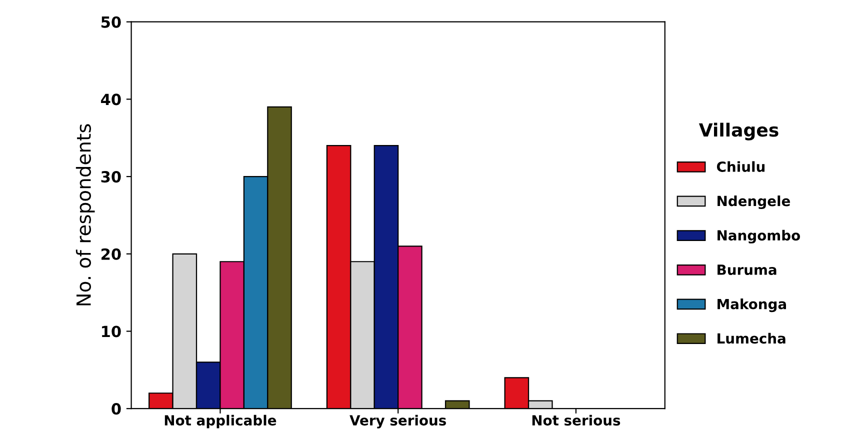 The height and width of the screenshot is (437, 847). Describe the element at coordinates (220, 421) in the screenshot. I see `x-tick-label: Not applicable` at that location.